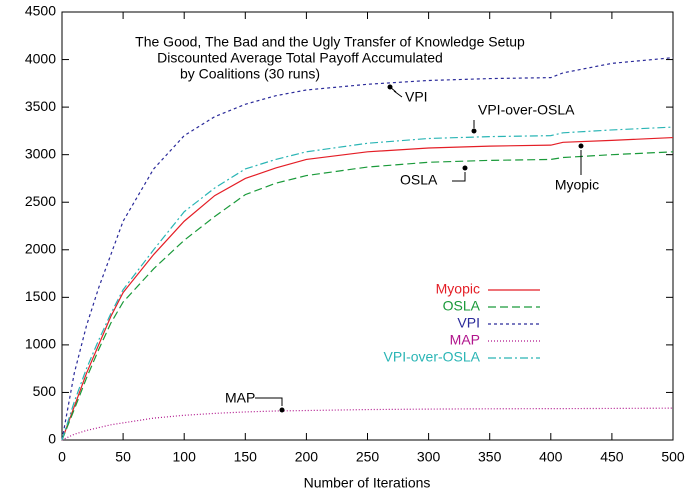  I want to click on annotation: OSLA, so click(419, 180).